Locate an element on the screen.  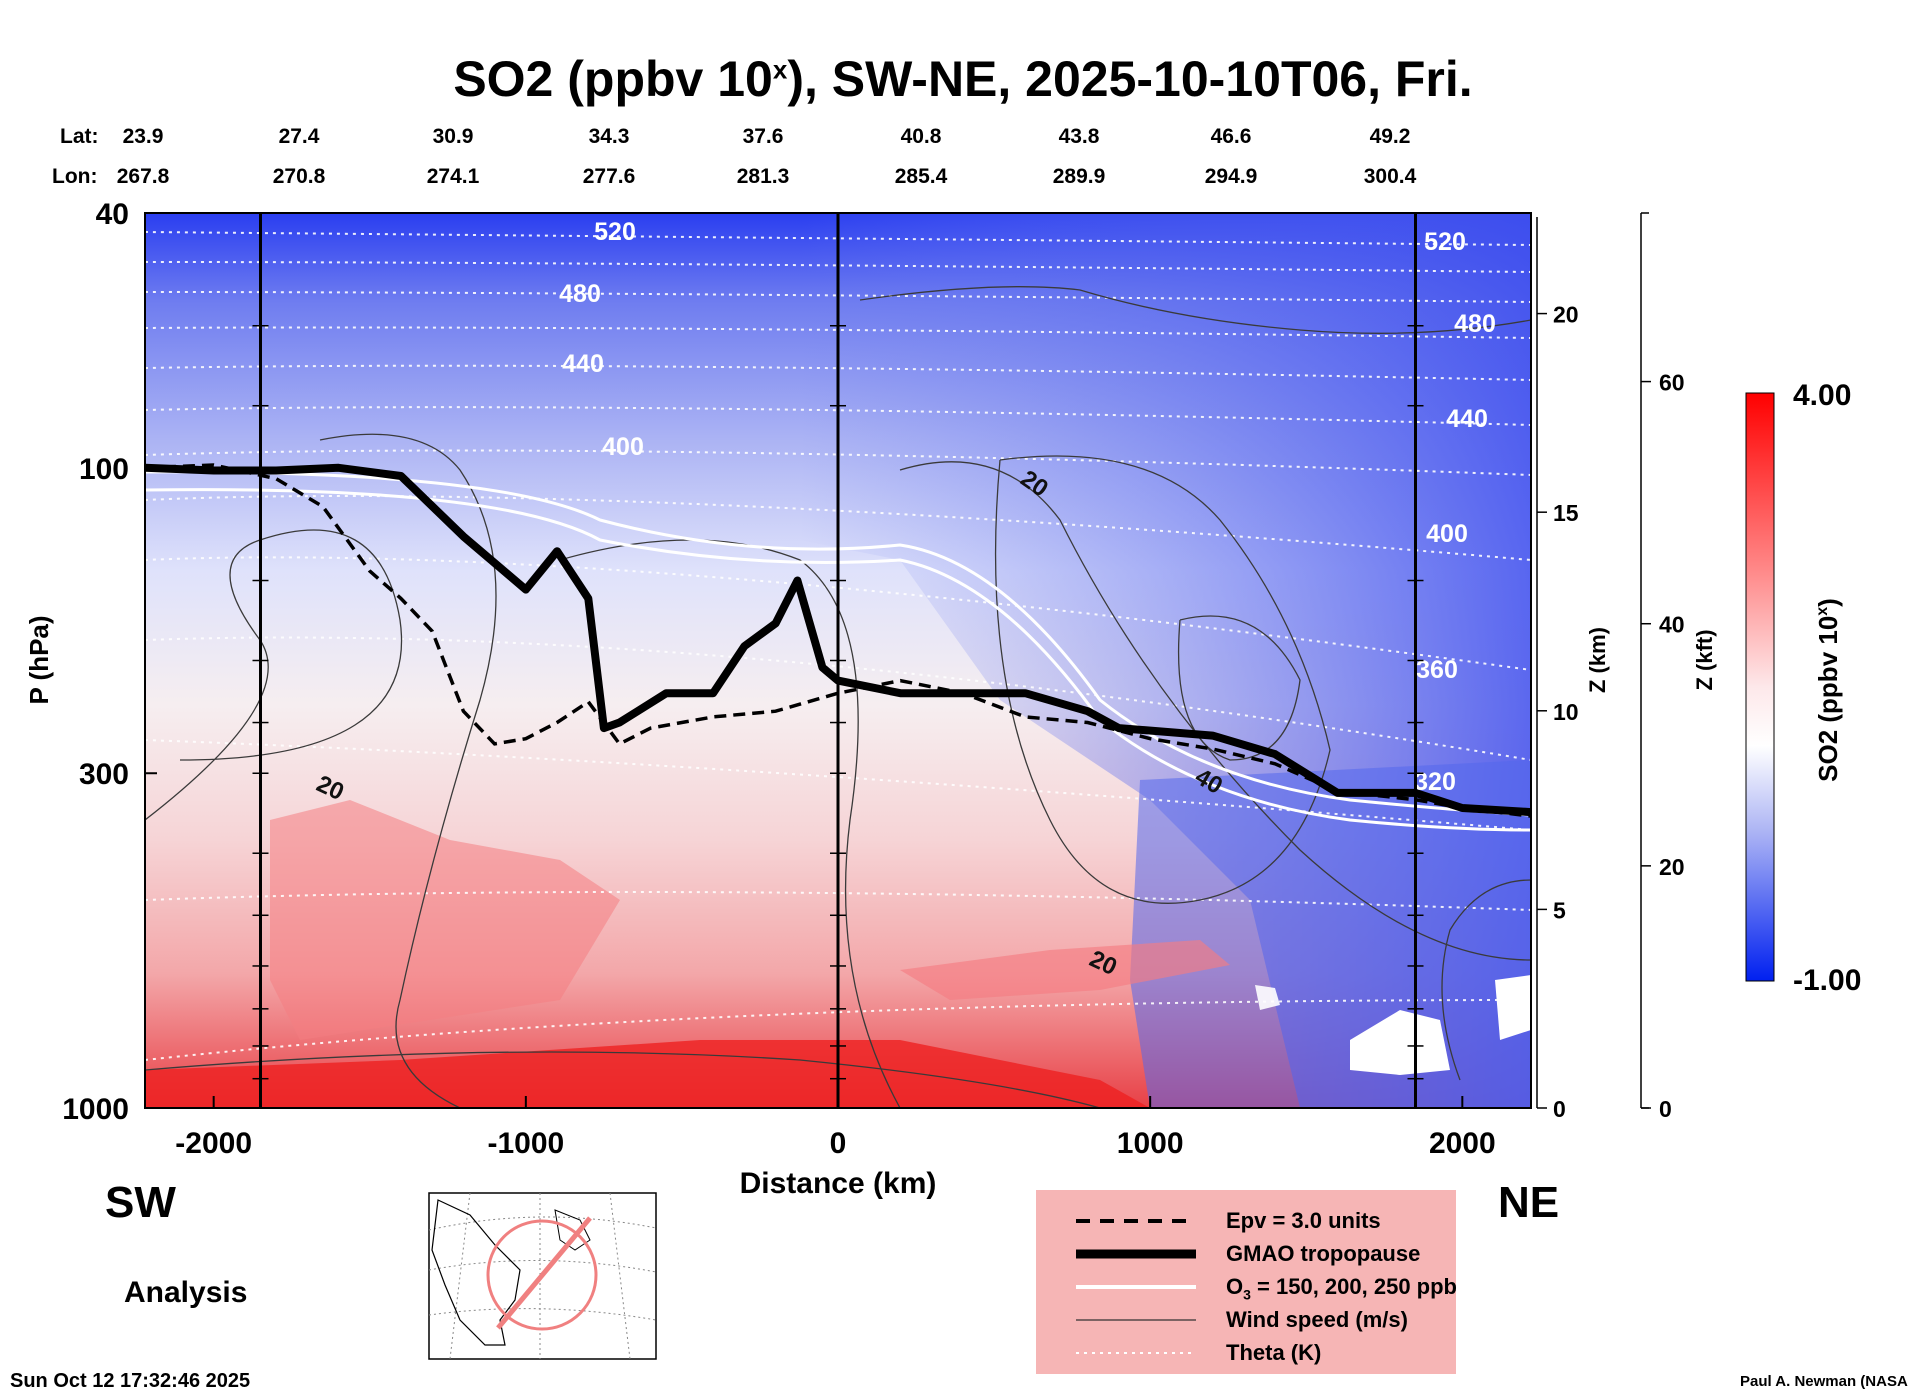
lat-value: 49.2 is located at coordinates (1390, 136).